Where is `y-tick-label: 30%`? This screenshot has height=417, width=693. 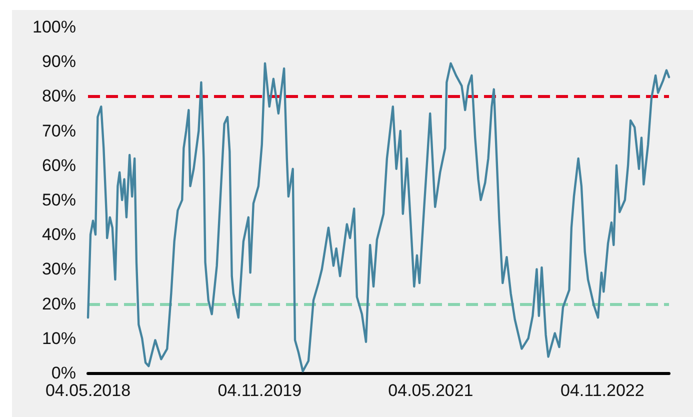
y-tick-label: 30% is located at coordinates (59, 269).